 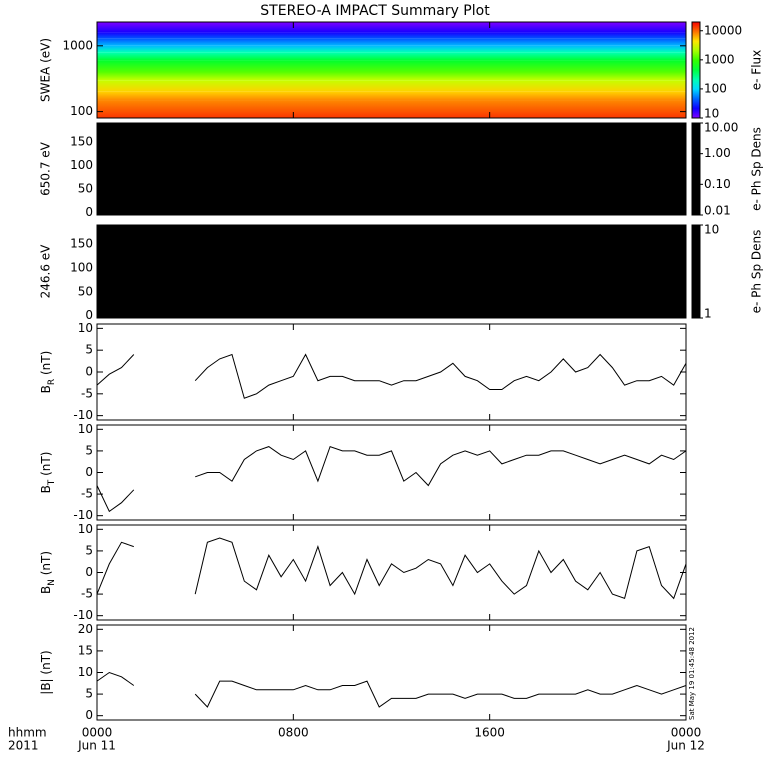 I want to click on x-tick-label: 1600, so click(x=489, y=733).